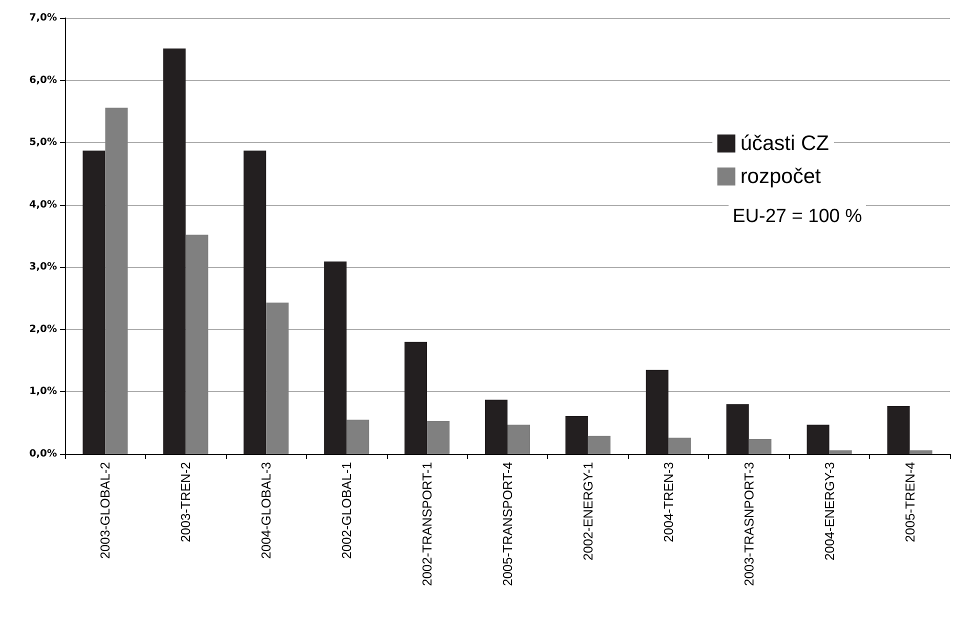 This screenshot has width=964, height=634. Describe the element at coordinates (507, 524) in the screenshot. I see `x-tick-label: 2005-TRANSPORT-4` at that location.